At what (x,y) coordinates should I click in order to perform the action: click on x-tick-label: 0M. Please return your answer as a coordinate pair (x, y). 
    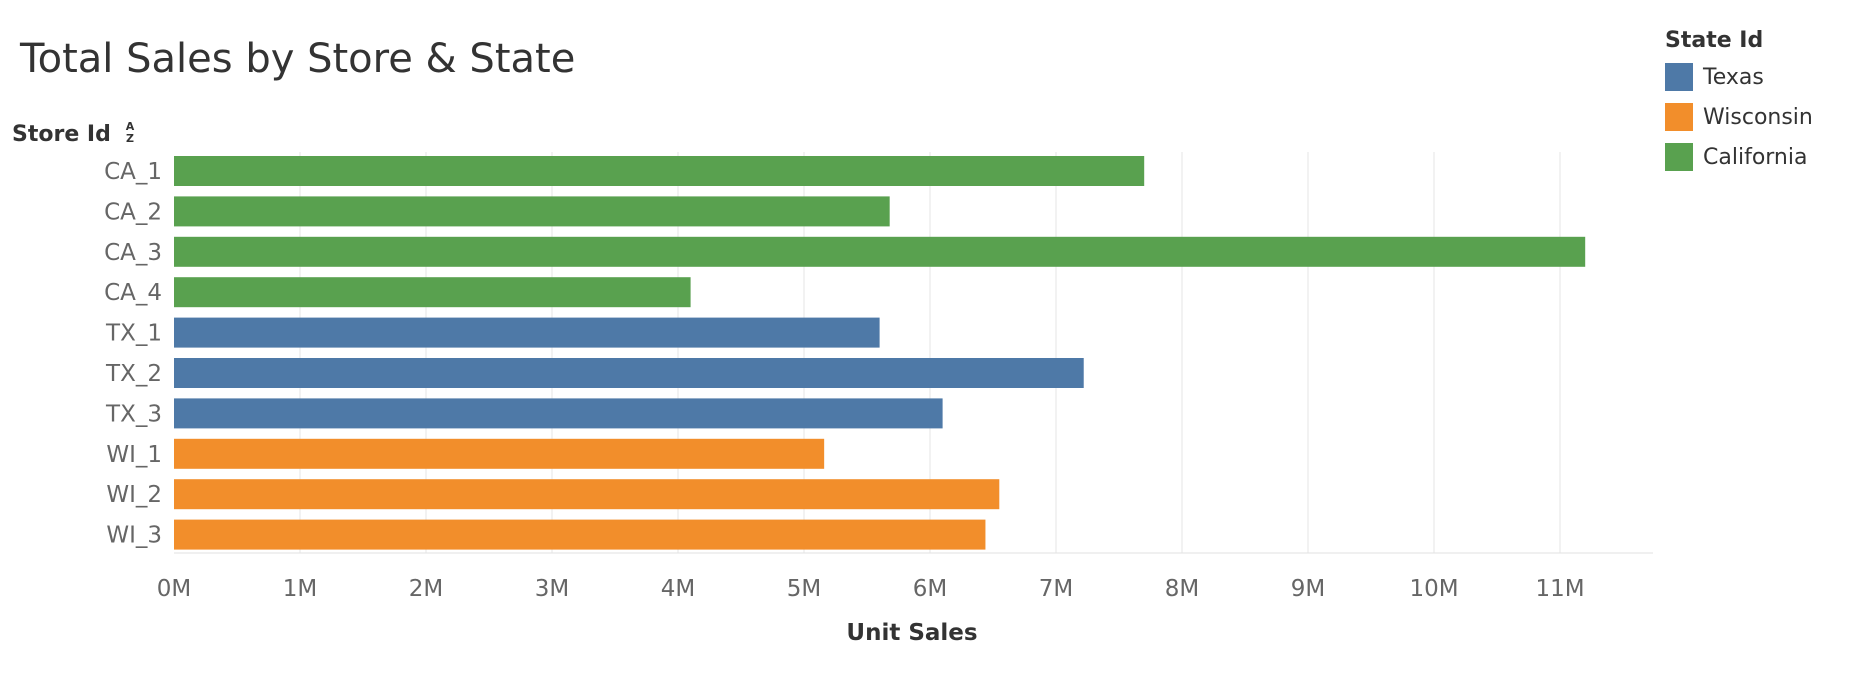
    Looking at the image, I should click on (174, 589).